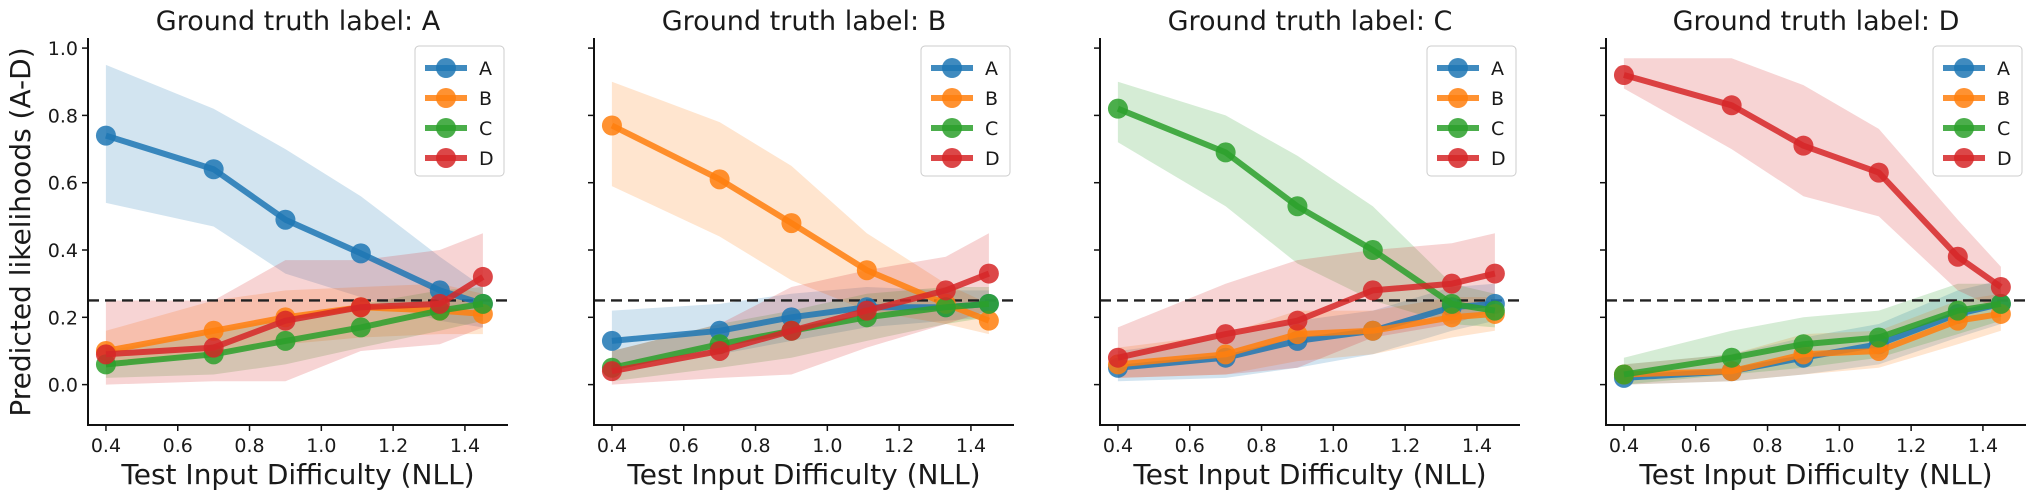 The height and width of the screenshot is (498, 2034). Describe the element at coordinates (800, 208) in the screenshot. I see `band-B` at that location.